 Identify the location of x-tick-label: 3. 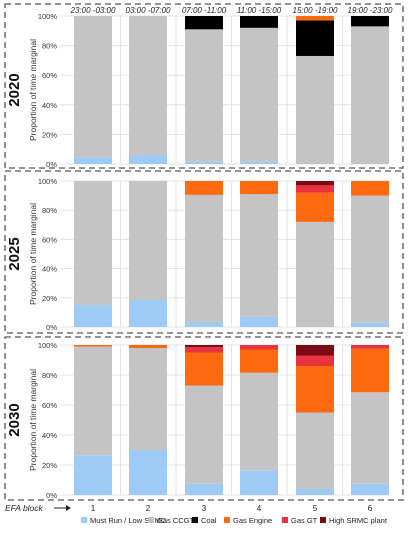
(204, 508).